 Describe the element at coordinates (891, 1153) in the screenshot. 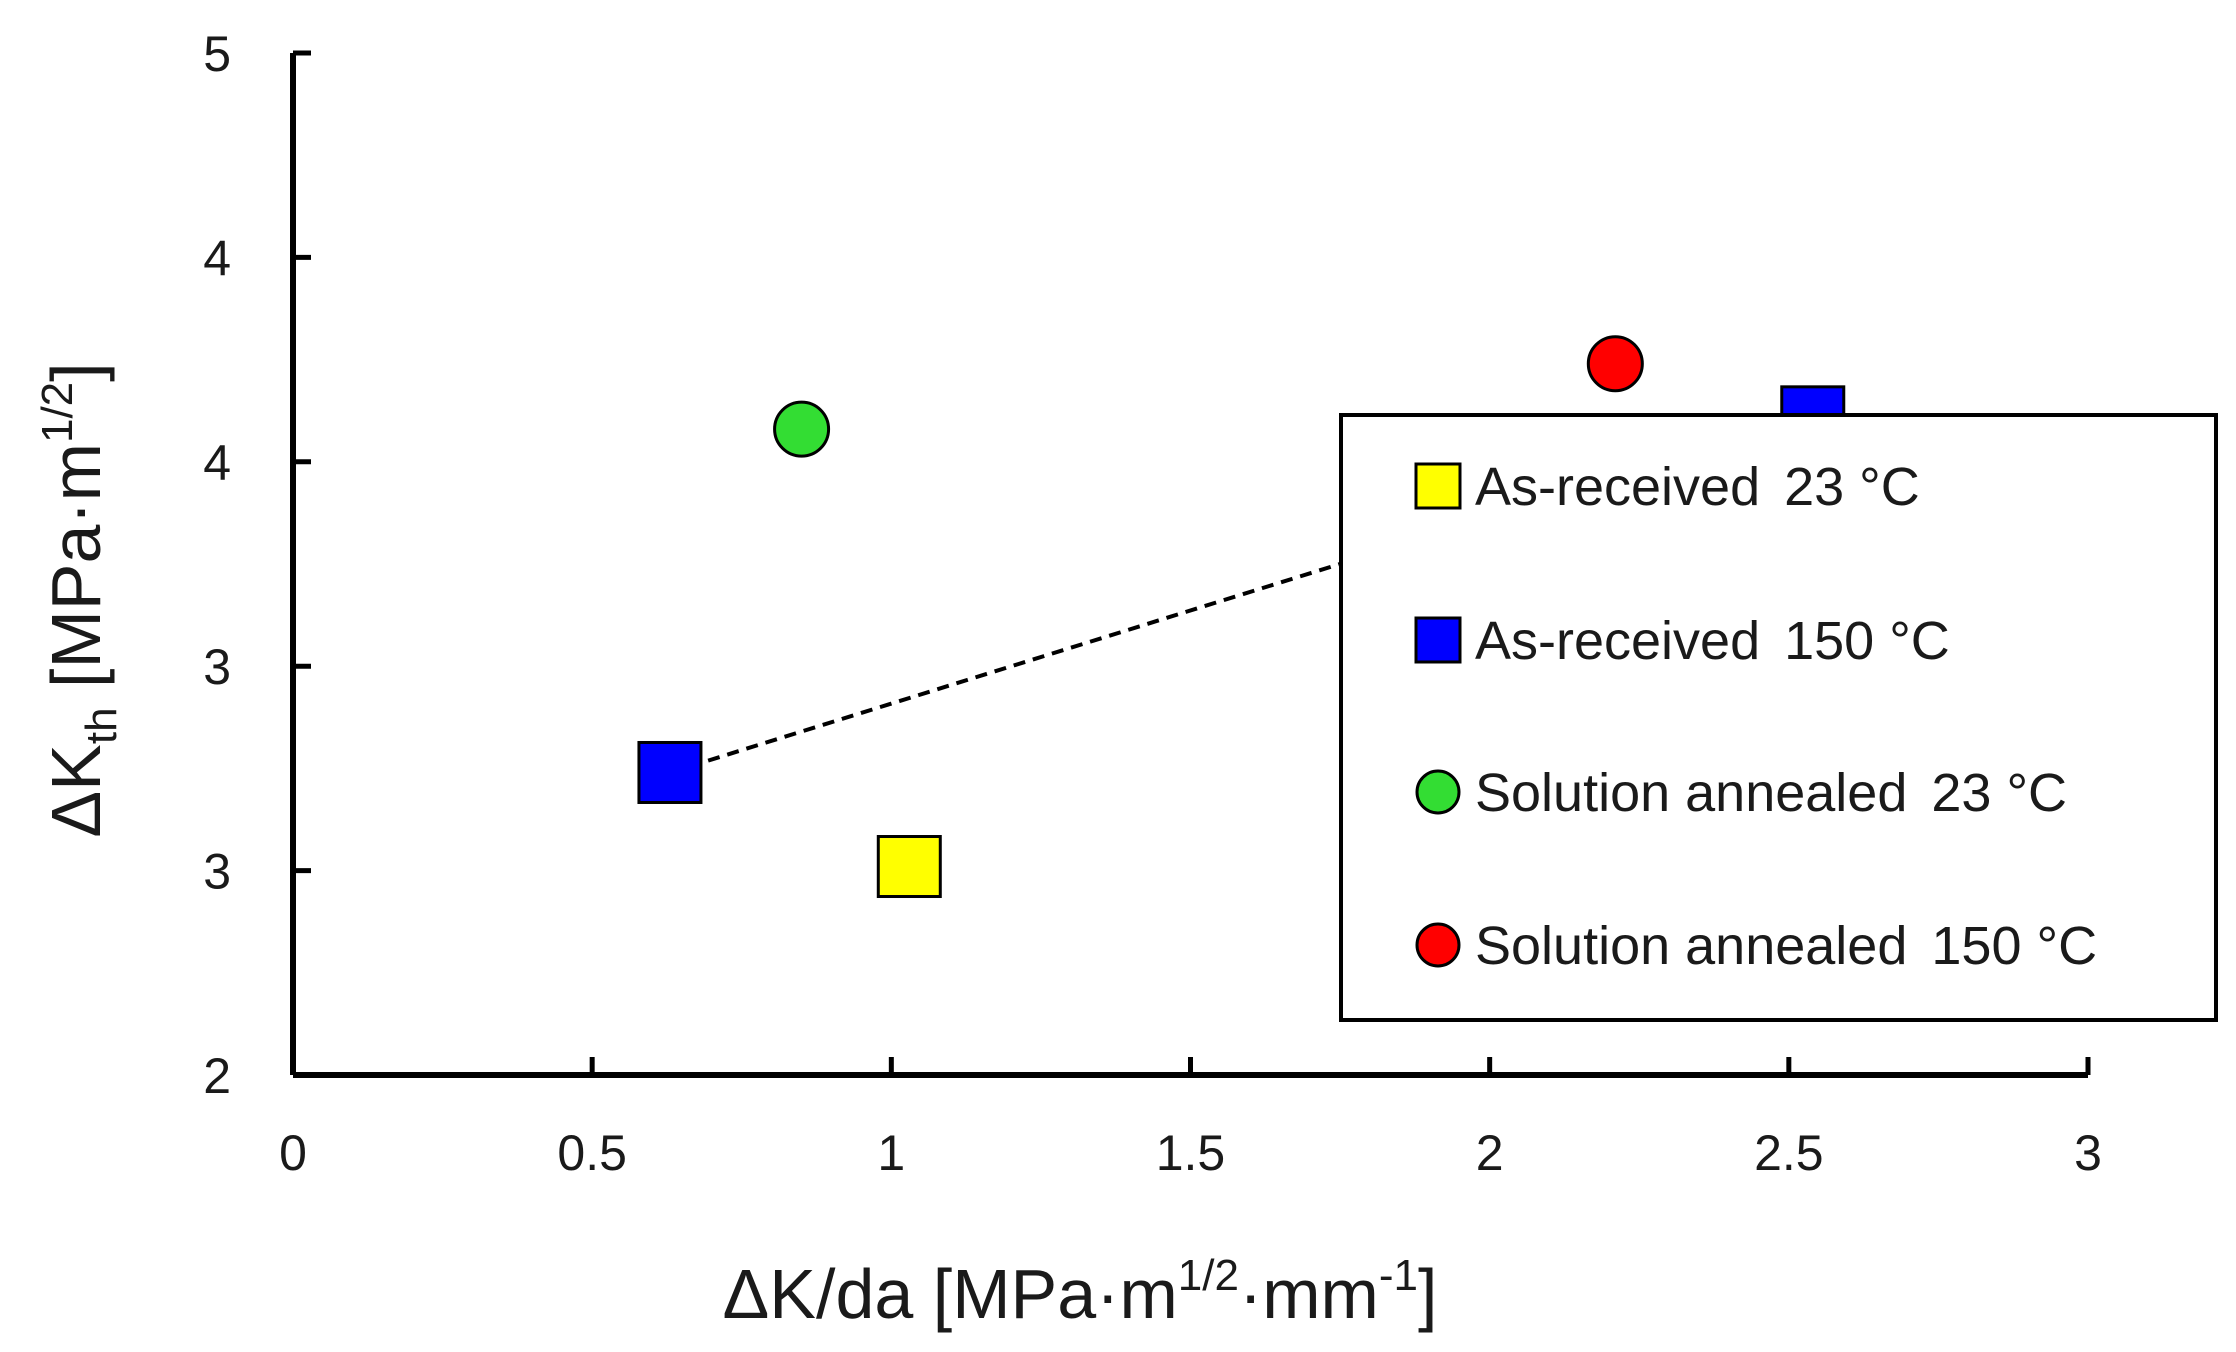

I see `x-tick-label: 1` at that location.